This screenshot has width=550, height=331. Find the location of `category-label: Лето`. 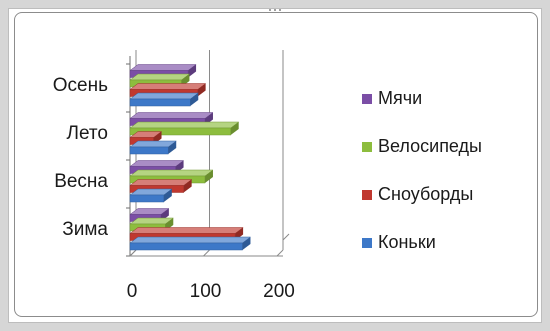

category-label: Лето is located at coordinates (87, 133).